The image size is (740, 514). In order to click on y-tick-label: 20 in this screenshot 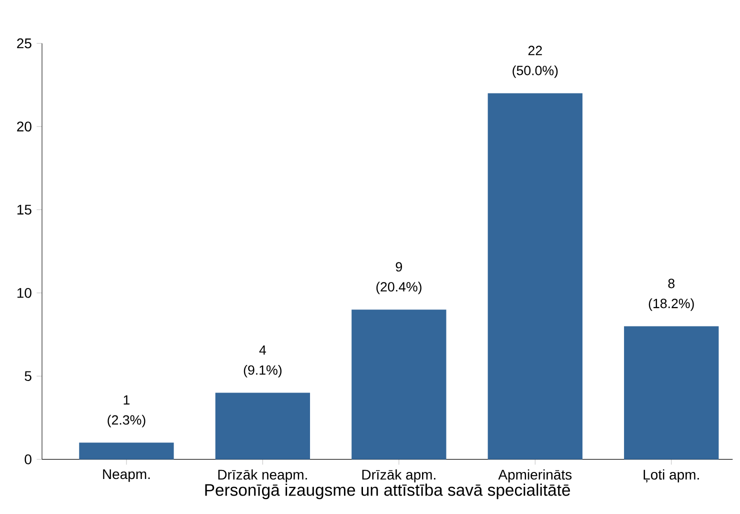, I will do `click(24, 127)`.